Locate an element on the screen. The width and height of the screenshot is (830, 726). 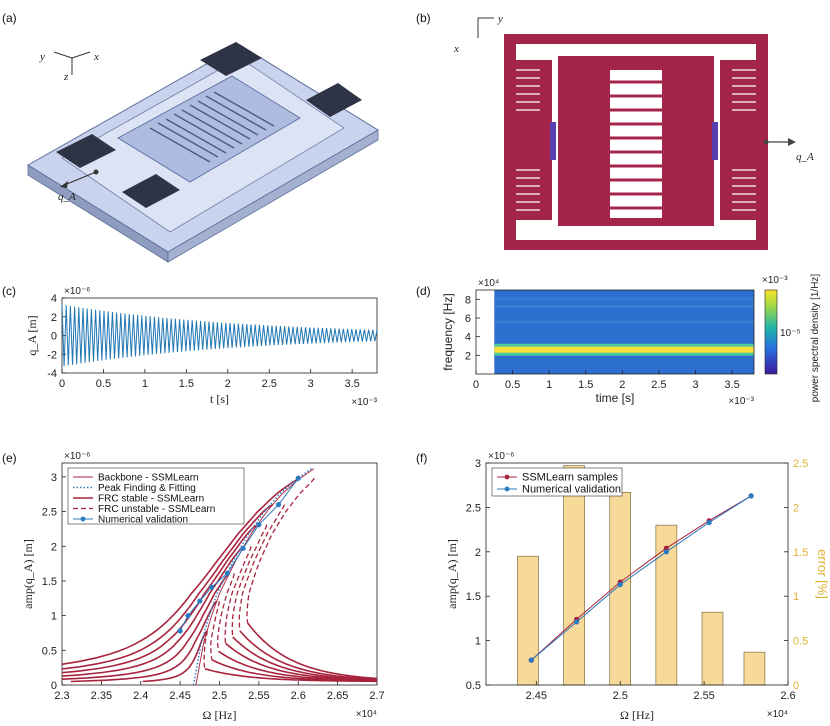
proof-mass-fingers is located at coordinates (212, 127).